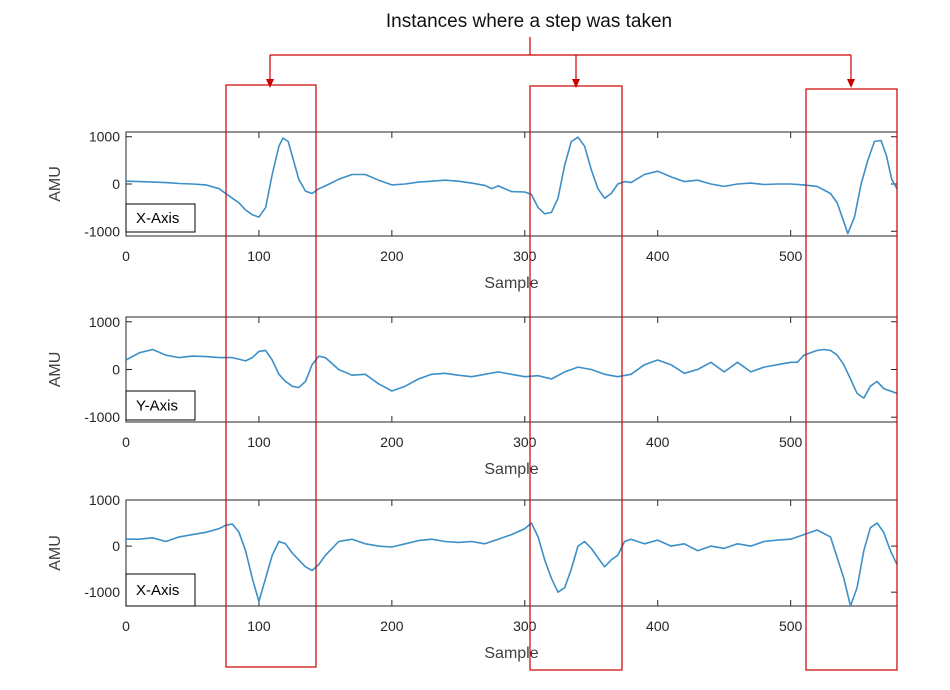 The width and height of the screenshot is (950, 690). I want to click on panel-label: Y-Axis, so click(157, 406).